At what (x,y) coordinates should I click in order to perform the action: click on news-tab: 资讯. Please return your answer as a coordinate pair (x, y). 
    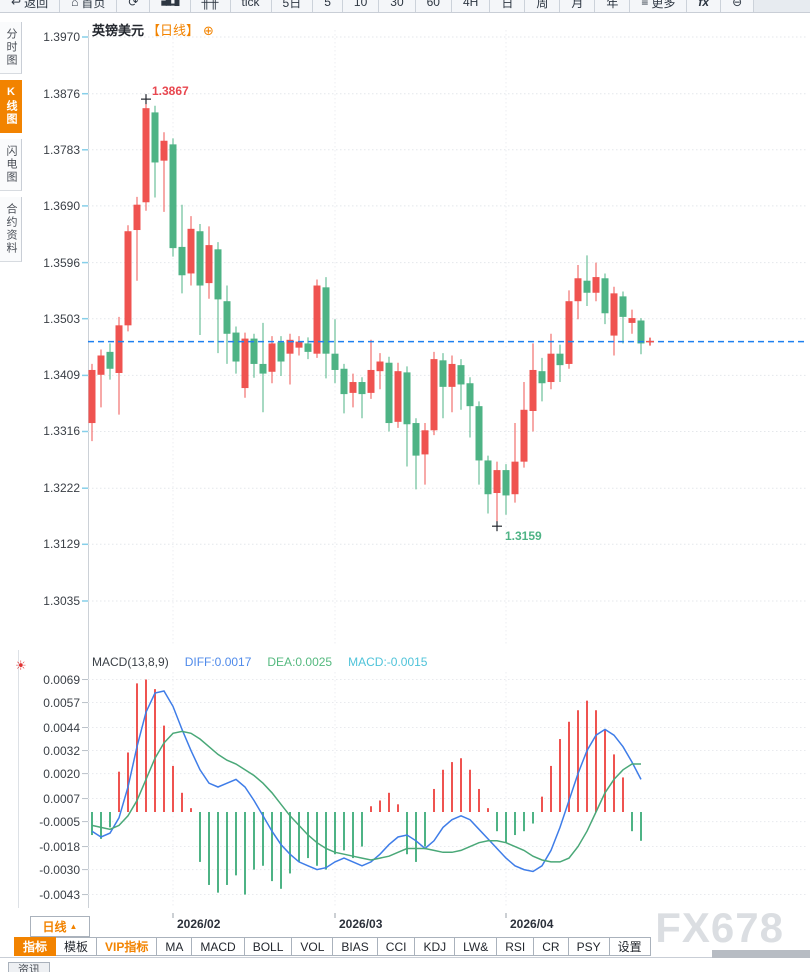
    Looking at the image, I should click on (29, 967).